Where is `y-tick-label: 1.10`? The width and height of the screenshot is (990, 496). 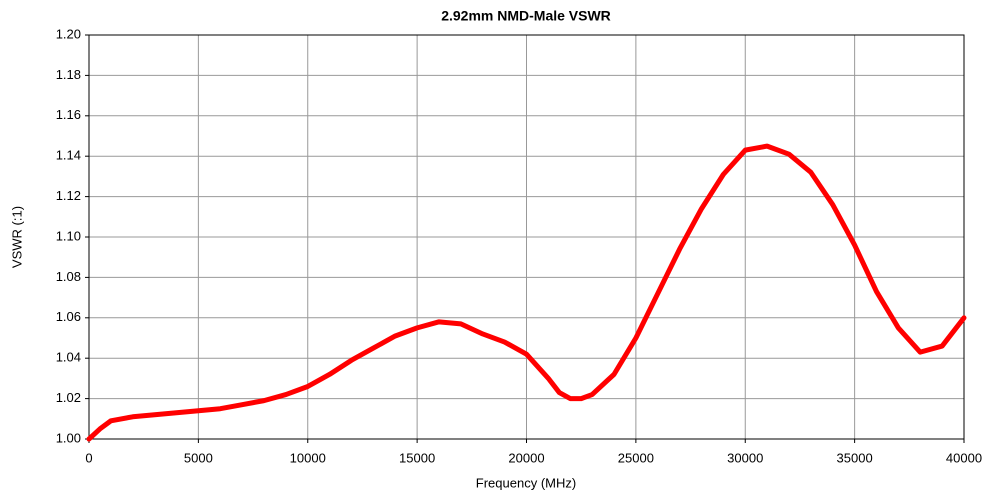 y-tick-label: 1.10 is located at coordinates (68, 235).